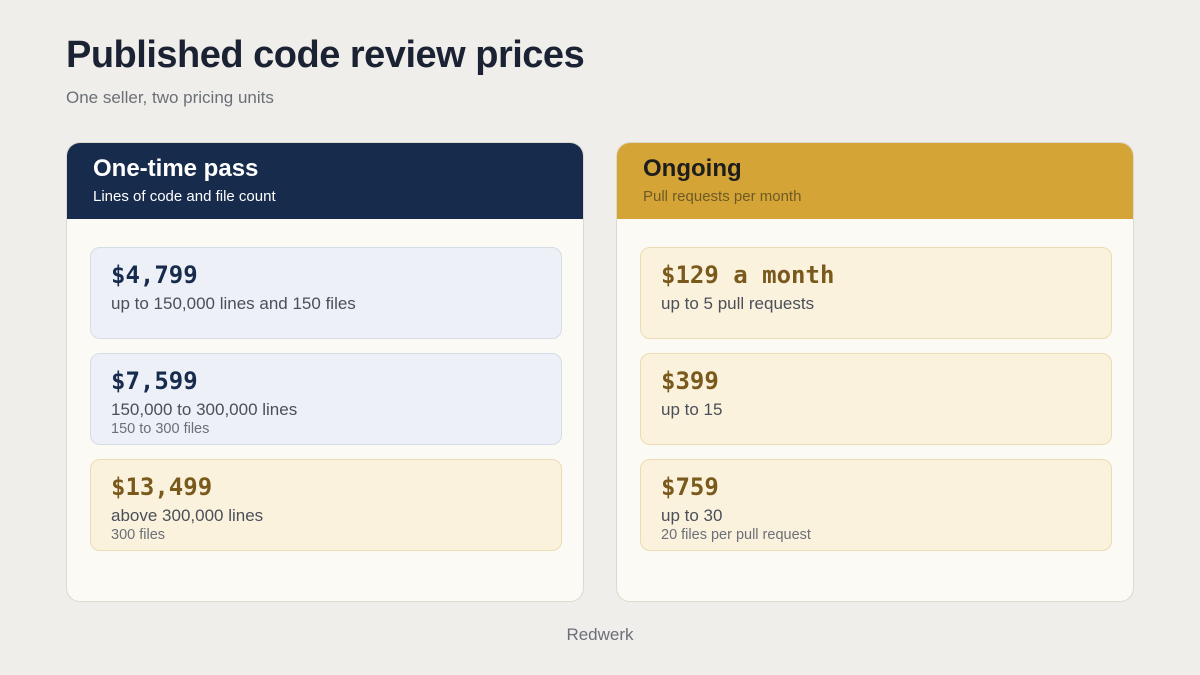 The height and width of the screenshot is (675, 1200). What do you see at coordinates (875, 181) in the screenshot?
I see `panel-header: Ongoing Pull requests per month` at bounding box center [875, 181].